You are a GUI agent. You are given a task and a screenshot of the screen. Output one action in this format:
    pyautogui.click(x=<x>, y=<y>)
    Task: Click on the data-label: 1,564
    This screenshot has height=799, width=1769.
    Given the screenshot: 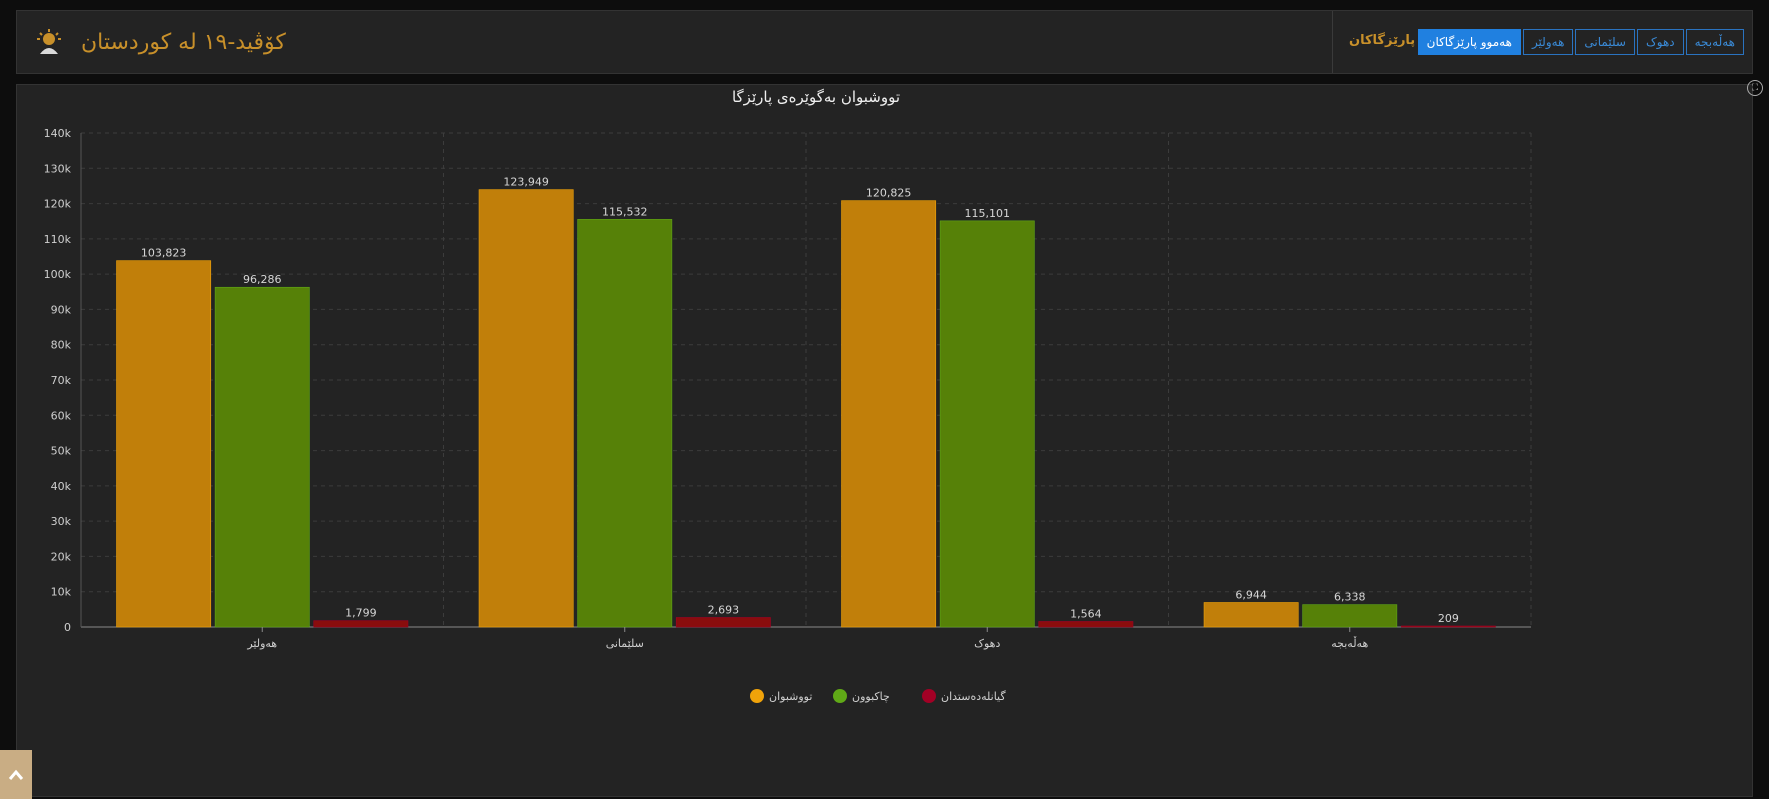 What is the action you would take?
    pyautogui.click(x=1086, y=613)
    